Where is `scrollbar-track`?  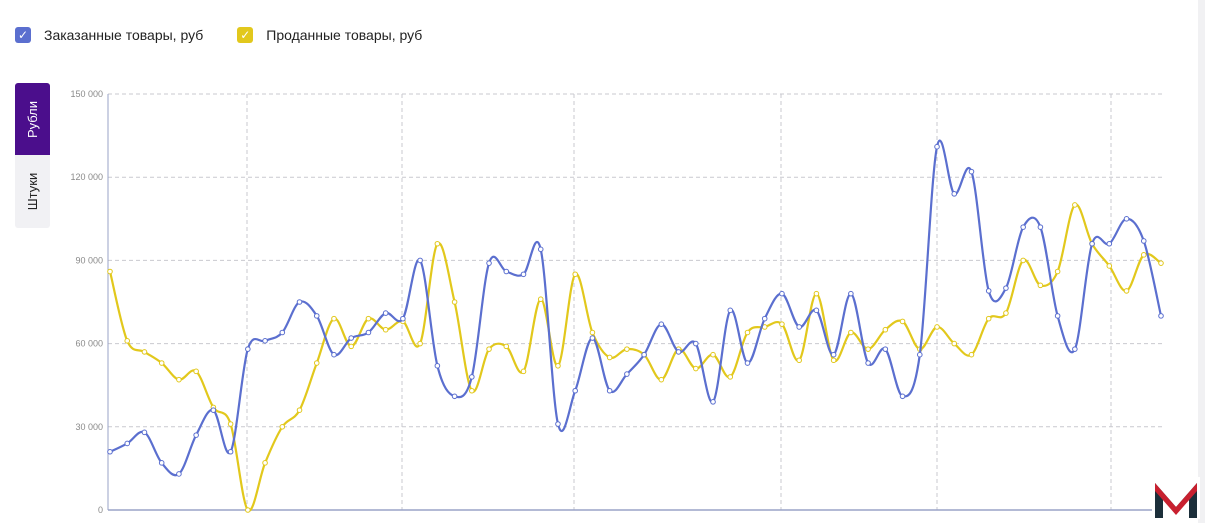
scrollbar-track is located at coordinates (1201, 261).